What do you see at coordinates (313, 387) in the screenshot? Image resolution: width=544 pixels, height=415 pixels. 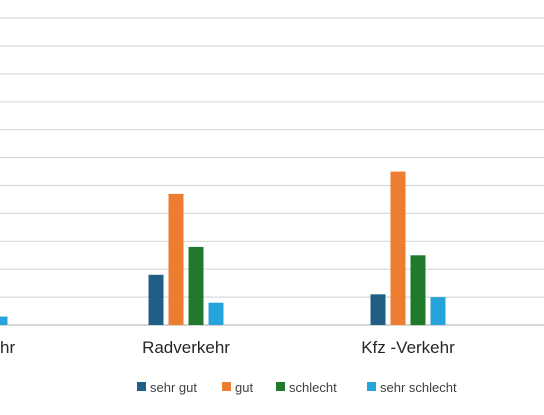 I see `legend-label: schlecht` at bounding box center [313, 387].